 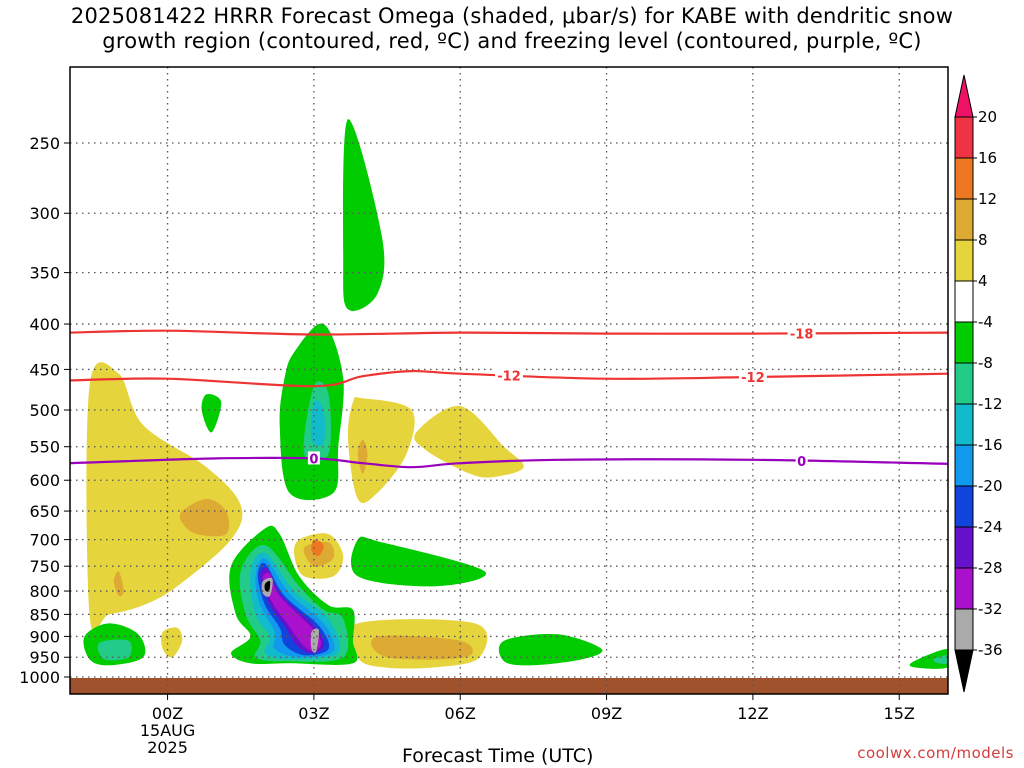 What do you see at coordinates (985, 363) in the screenshot?
I see `colorbar-label: -8` at bounding box center [985, 363].